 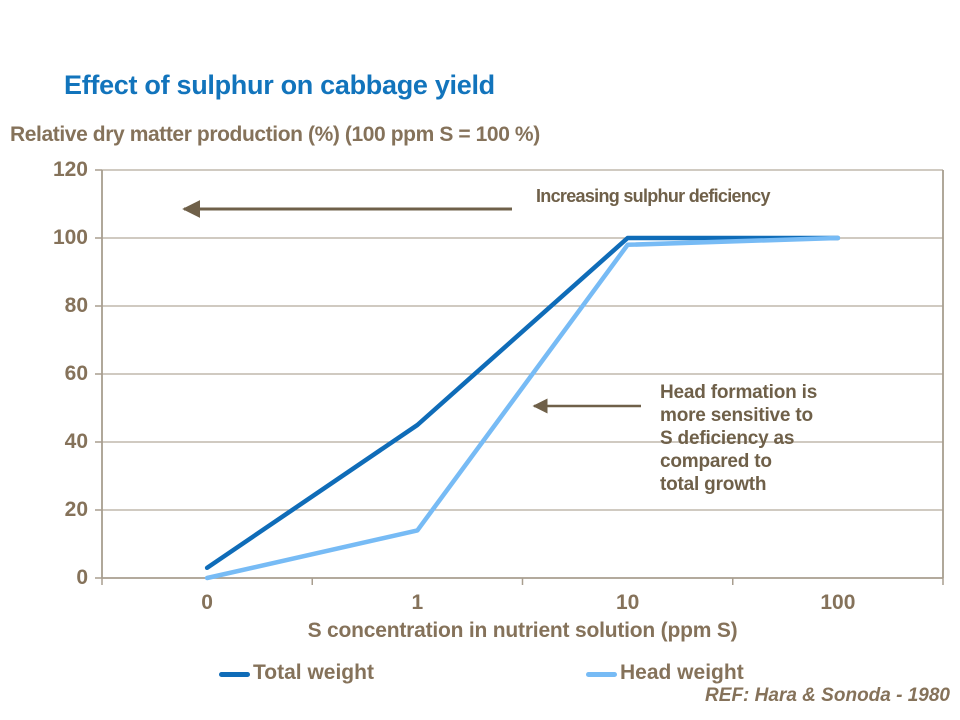 I want to click on y-tick-label: 20, so click(x=76, y=509).